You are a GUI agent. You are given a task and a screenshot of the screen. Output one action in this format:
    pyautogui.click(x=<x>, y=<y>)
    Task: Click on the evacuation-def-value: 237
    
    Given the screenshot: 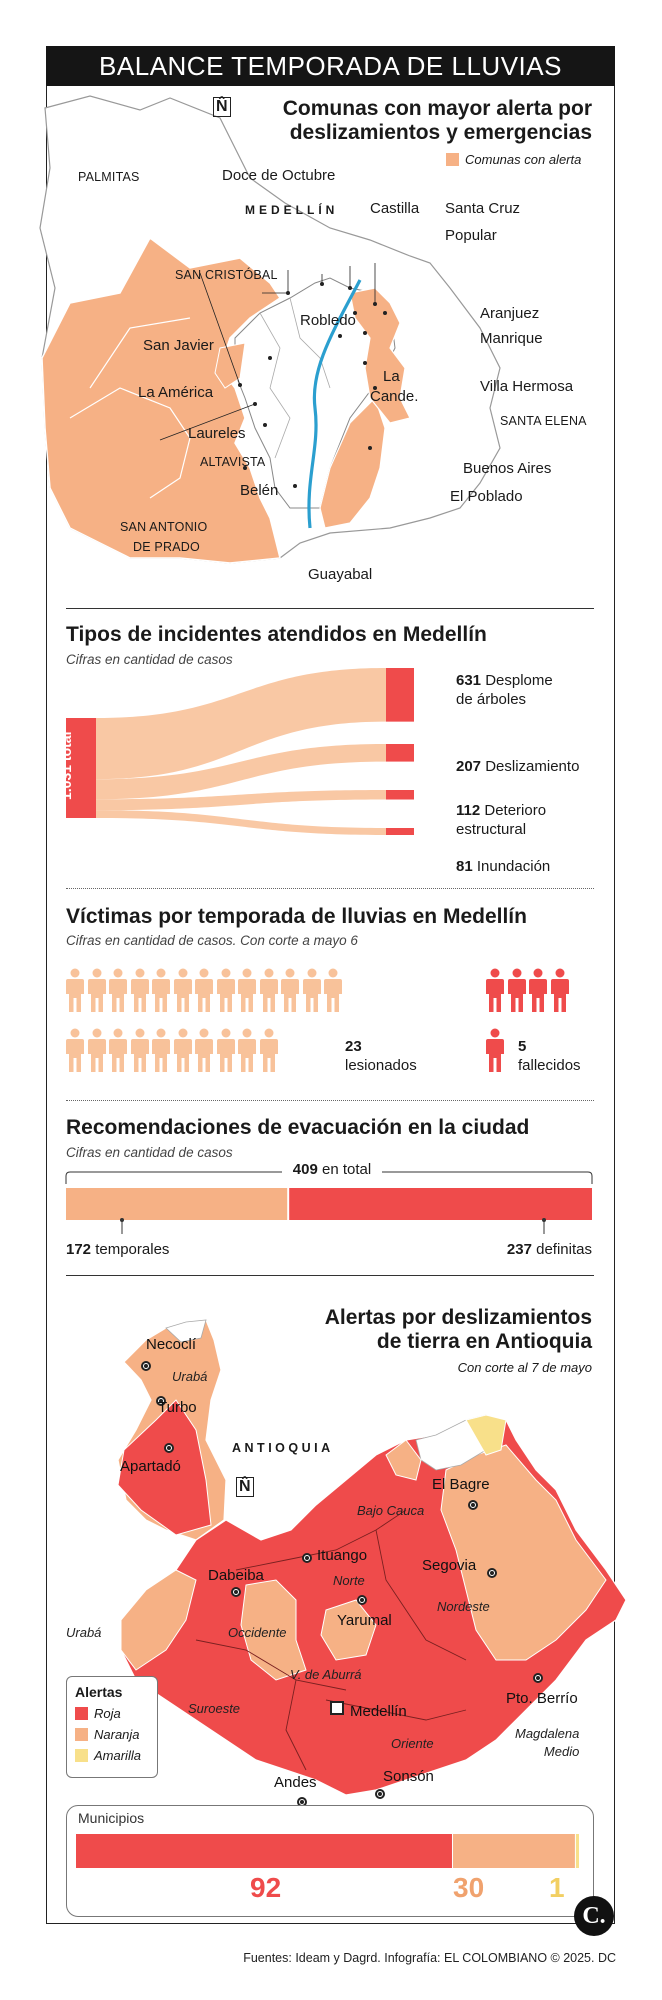 What is the action you would take?
    pyautogui.click(x=519, y=1249)
    